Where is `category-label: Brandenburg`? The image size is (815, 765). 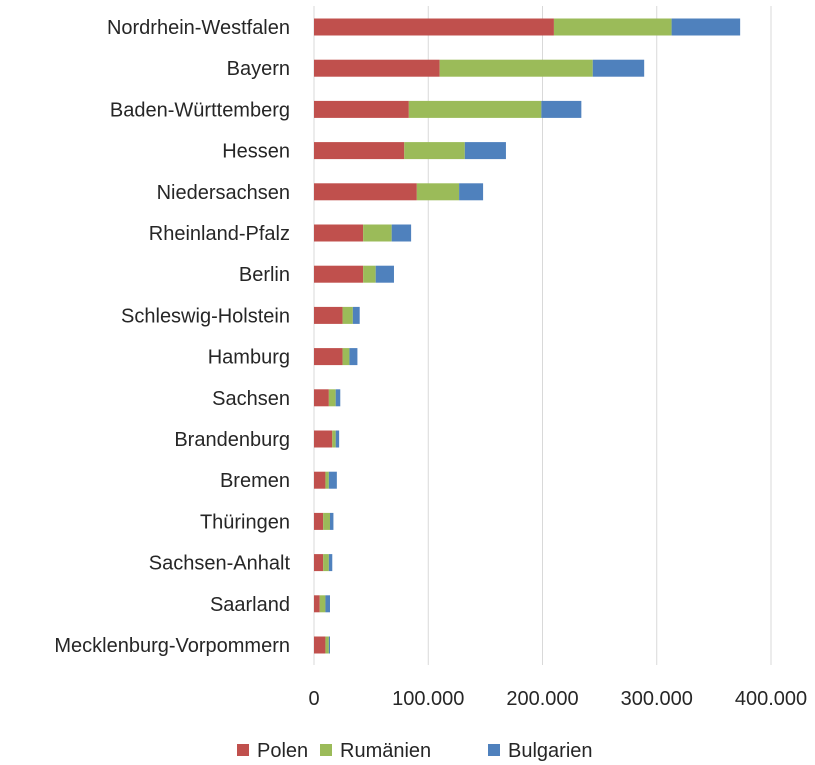 category-label: Brandenburg is located at coordinates (232, 440).